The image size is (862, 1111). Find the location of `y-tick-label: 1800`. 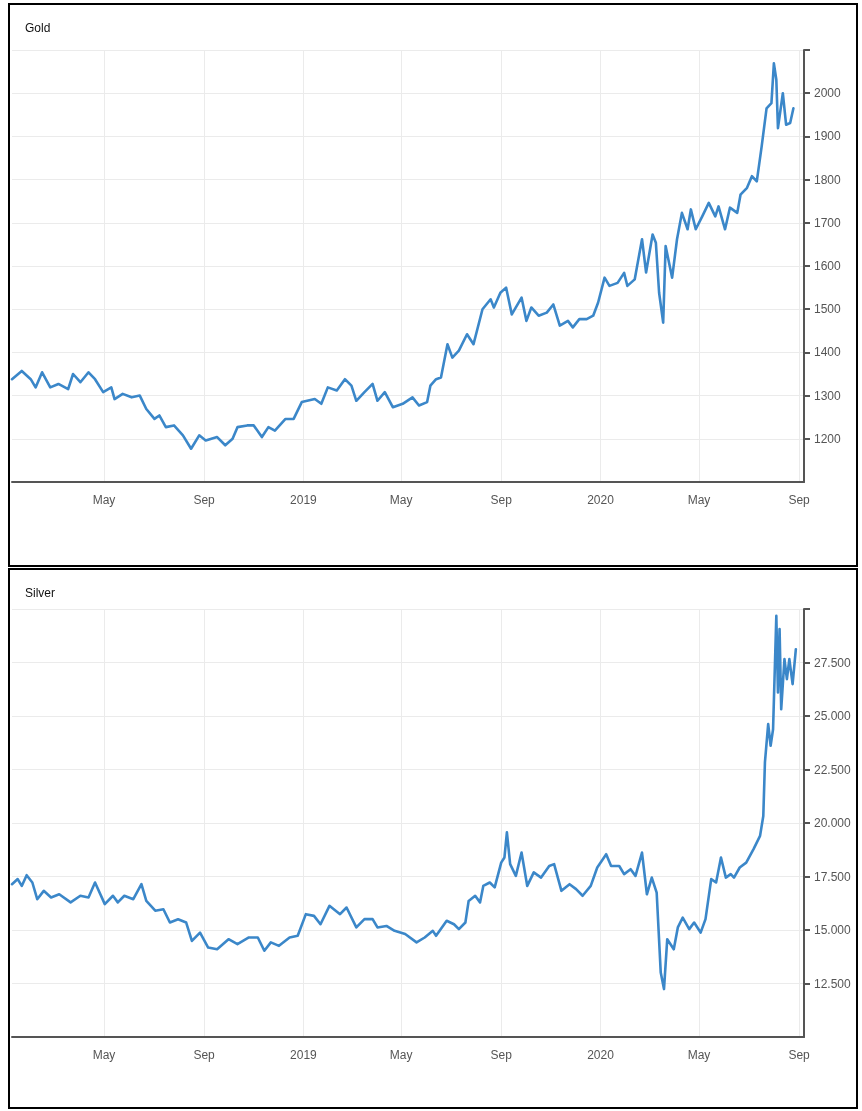

y-tick-label: 1800 is located at coordinates (828, 179).